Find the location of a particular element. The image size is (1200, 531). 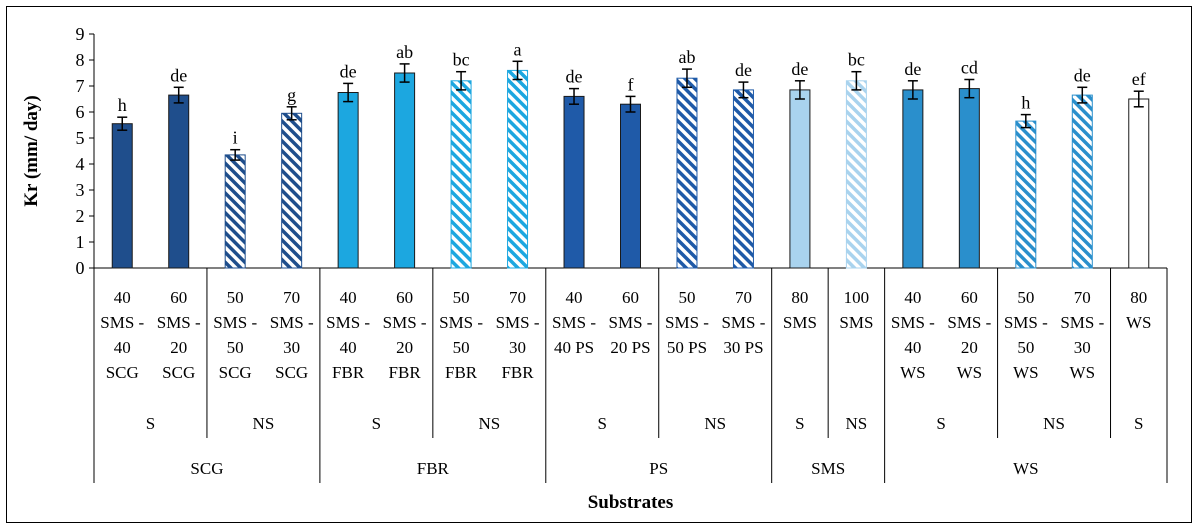

significance-letter: cd is located at coordinates (969, 68).